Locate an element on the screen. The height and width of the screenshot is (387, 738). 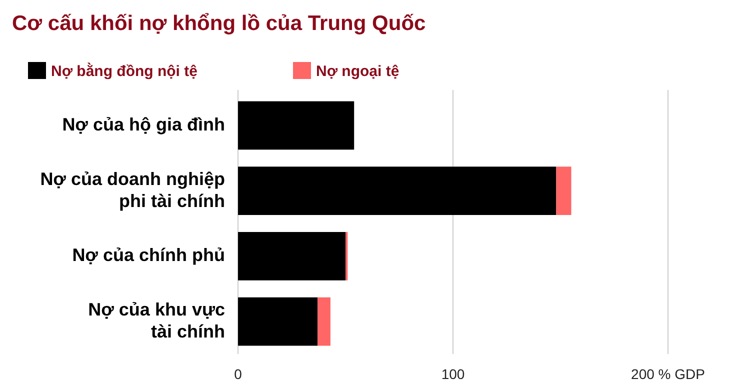
legend-label: Nợ bằng đồng nội tệ is located at coordinates (124, 71).